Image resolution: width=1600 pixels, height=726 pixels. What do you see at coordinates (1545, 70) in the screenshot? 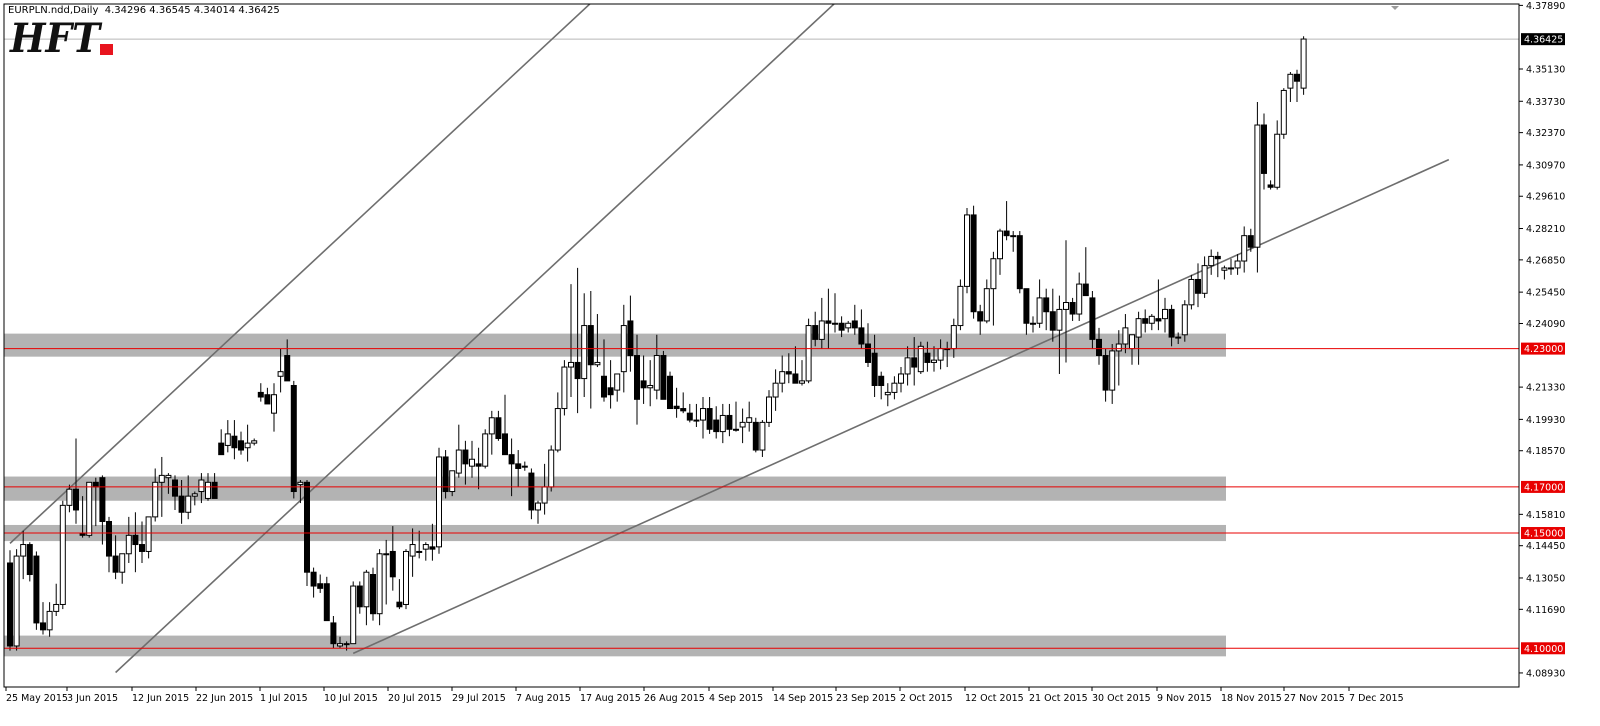
I see `price-tick-label: 4.35130` at bounding box center [1545, 70].